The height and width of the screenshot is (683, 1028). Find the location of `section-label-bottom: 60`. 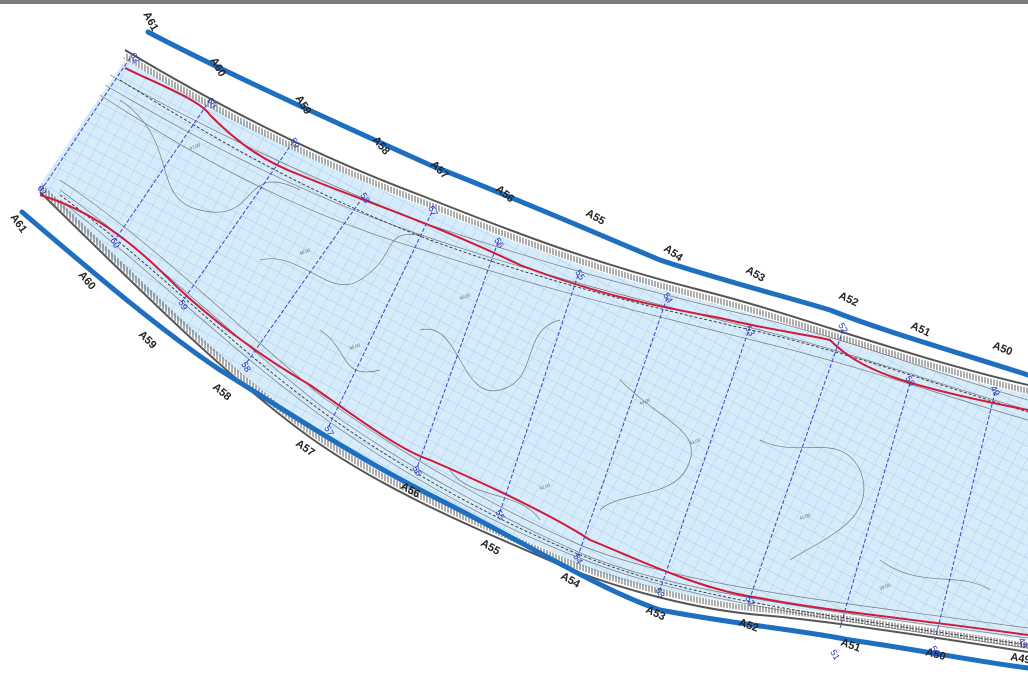

section-label-bottom: 60 is located at coordinates (115, 243).